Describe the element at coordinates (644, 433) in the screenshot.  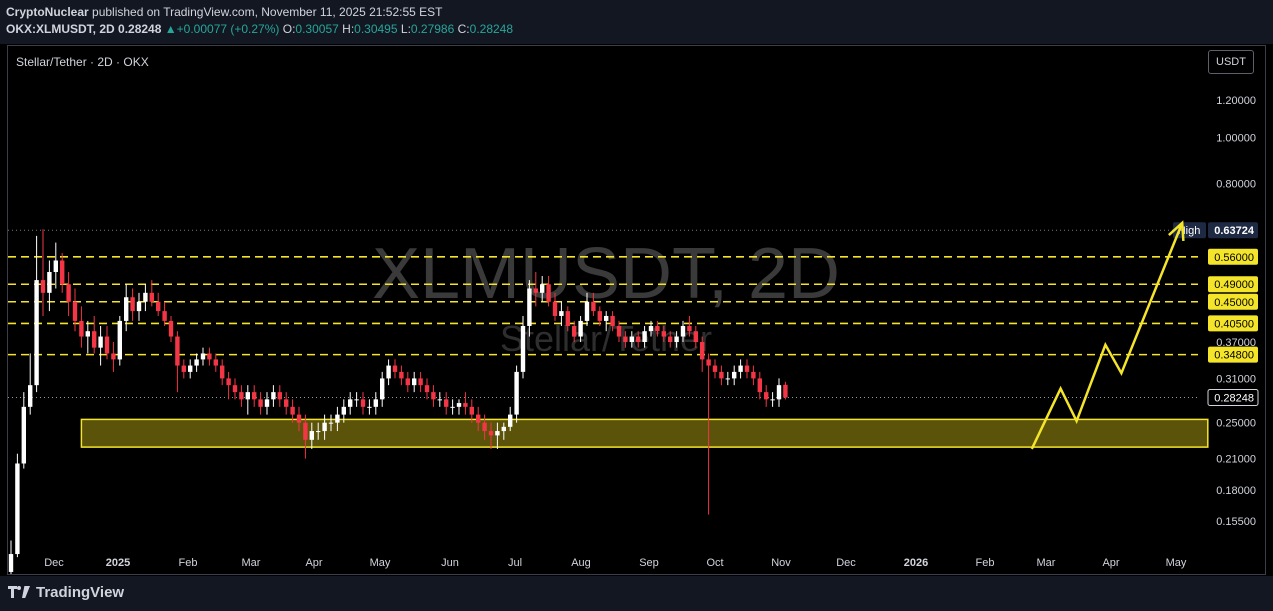
I see `support-zone` at that location.